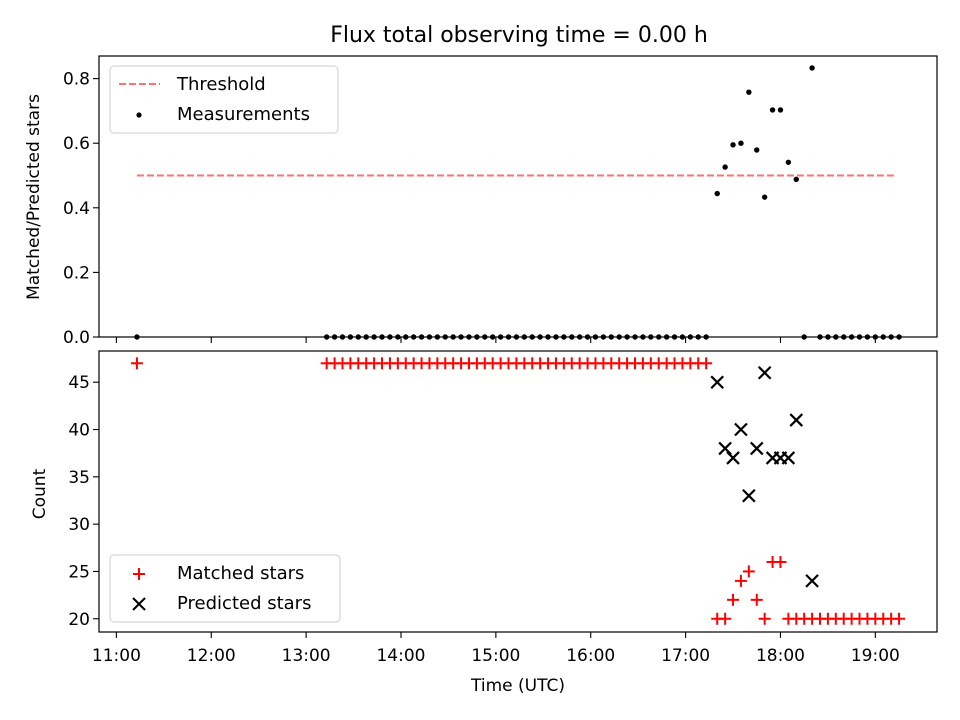  I want to click on bottom-y-tick-label: 45, so click(79, 383).